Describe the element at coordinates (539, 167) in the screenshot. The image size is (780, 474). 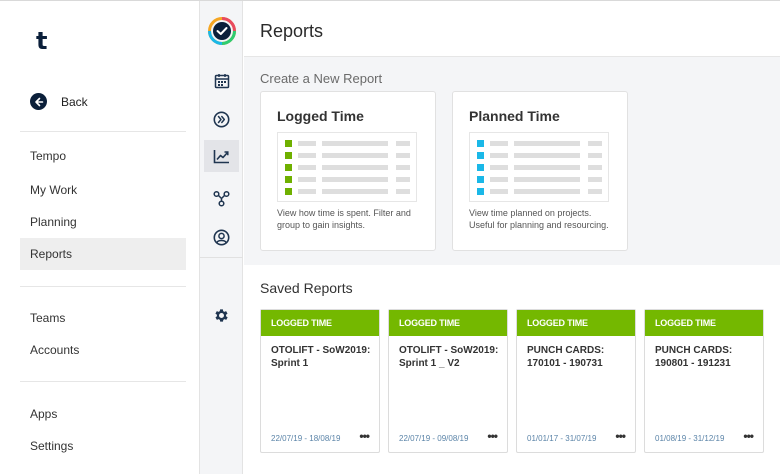
I see `planned-time-illustration` at that location.